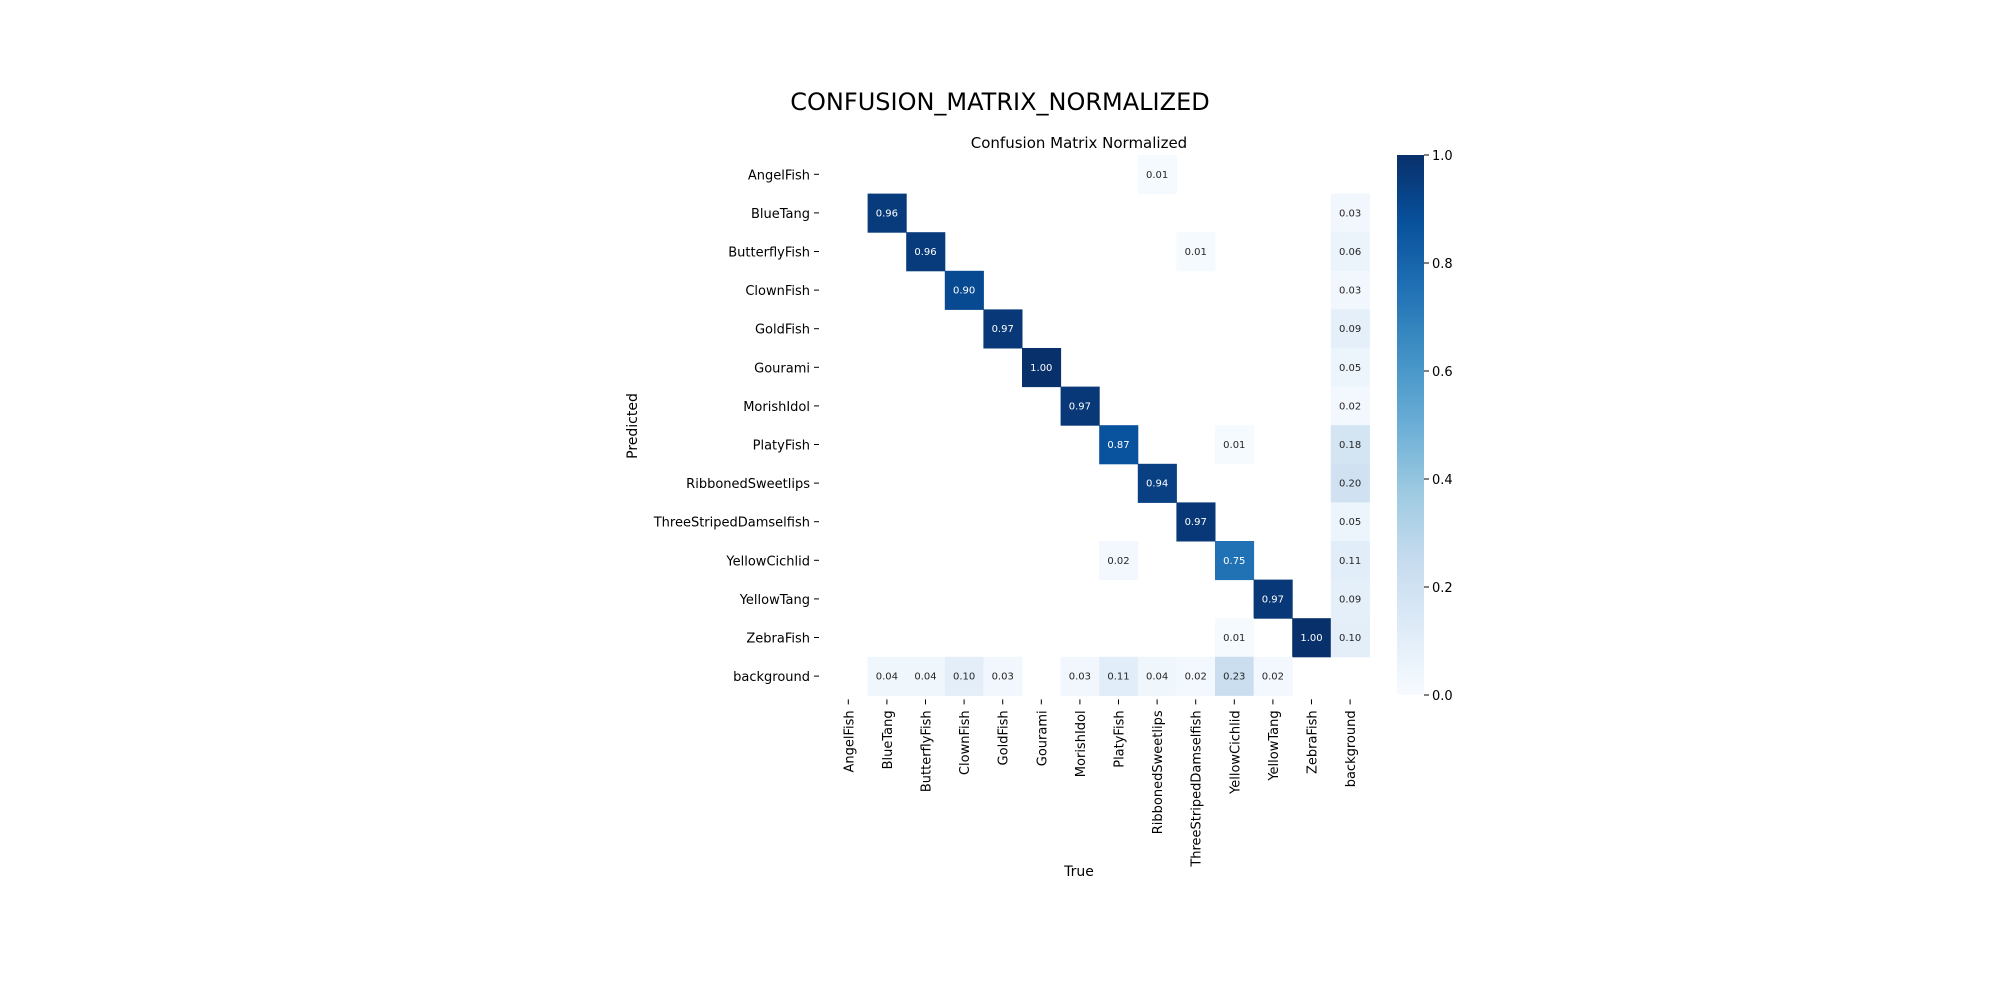 Image resolution: width=2000 pixels, height=1000 pixels. Describe the element at coordinates (1158, 772) in the screenshot. I see `x-tick-label: RibbonedSweetlips` at that location.